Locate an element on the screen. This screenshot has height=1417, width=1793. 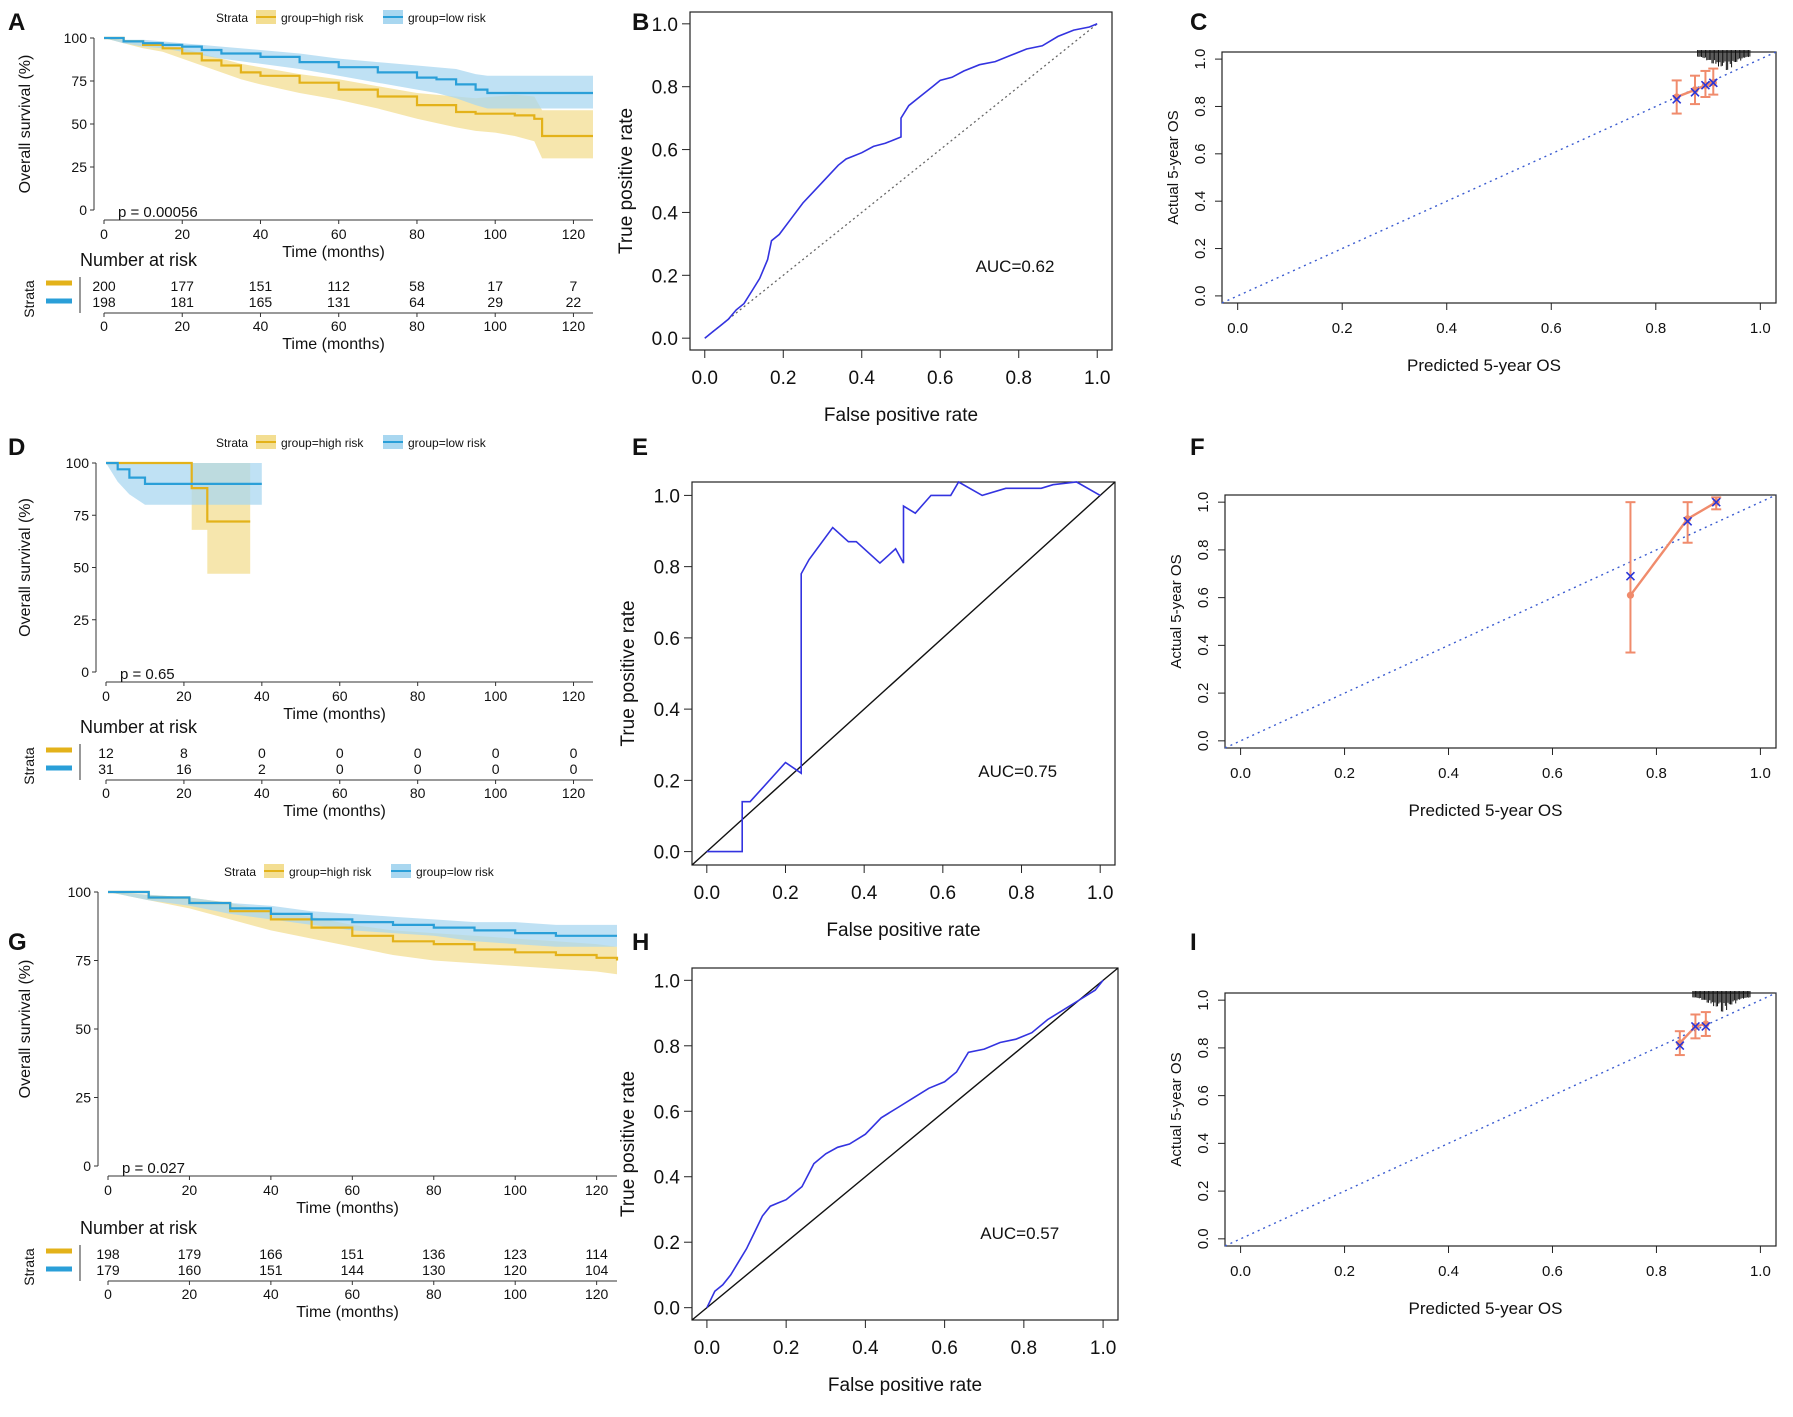
y-tick-label: 25 is located at coordinates (83, 1098).